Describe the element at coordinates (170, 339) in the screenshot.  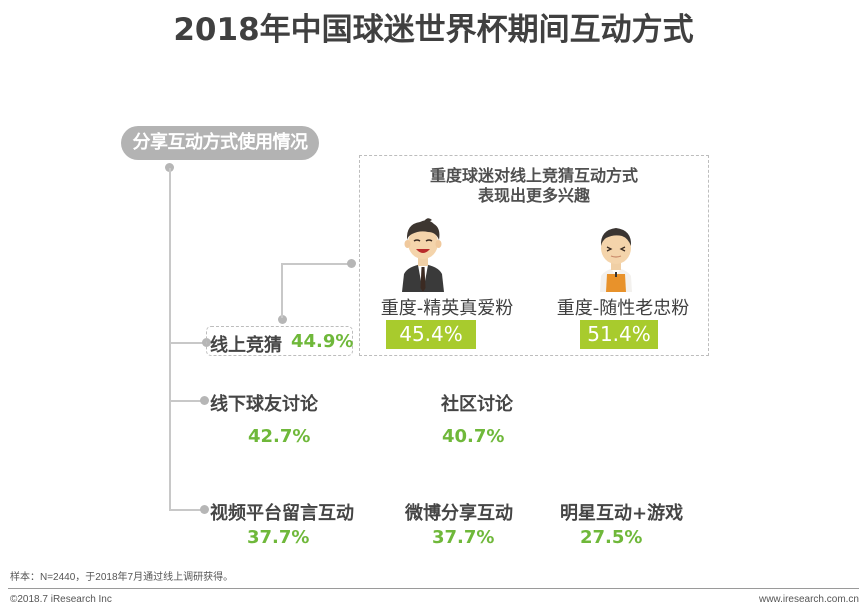
I see `tree-trunk-line` at that location.